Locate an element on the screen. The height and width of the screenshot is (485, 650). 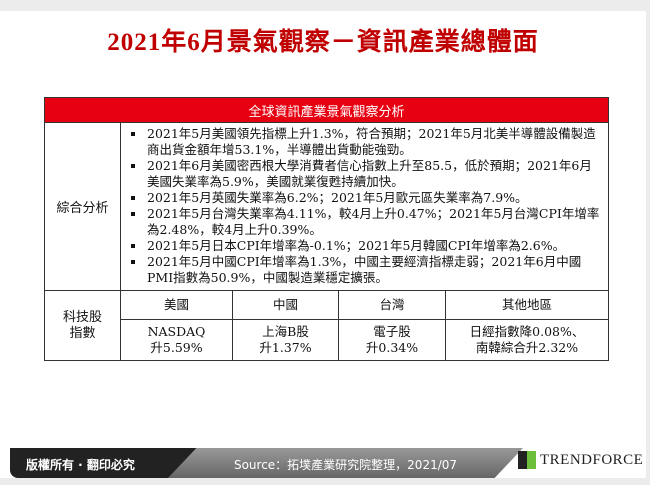
region-header: 中國 is located at coordinates (285, 305).